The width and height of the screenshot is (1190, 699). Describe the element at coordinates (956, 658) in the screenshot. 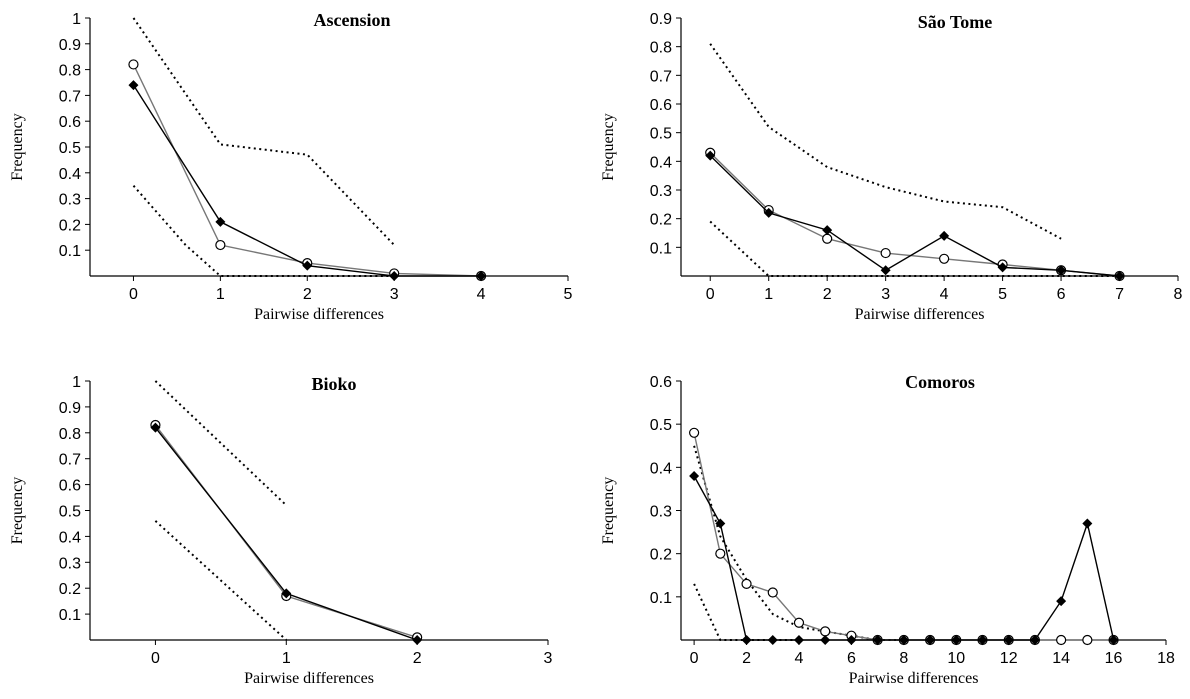

I see `x-tick-label: 10` at that location.